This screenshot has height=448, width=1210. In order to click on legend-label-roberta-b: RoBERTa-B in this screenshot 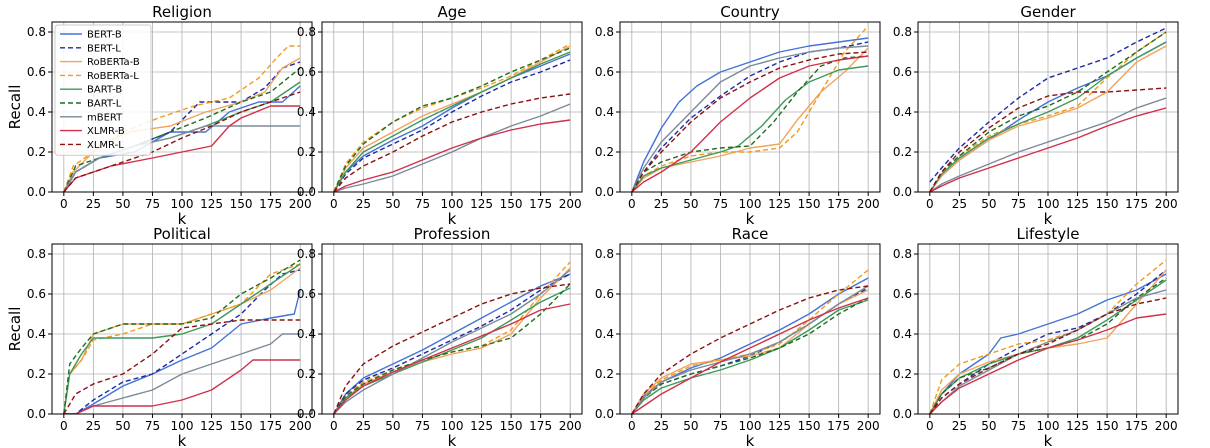, I will do `click(113, 62)`.